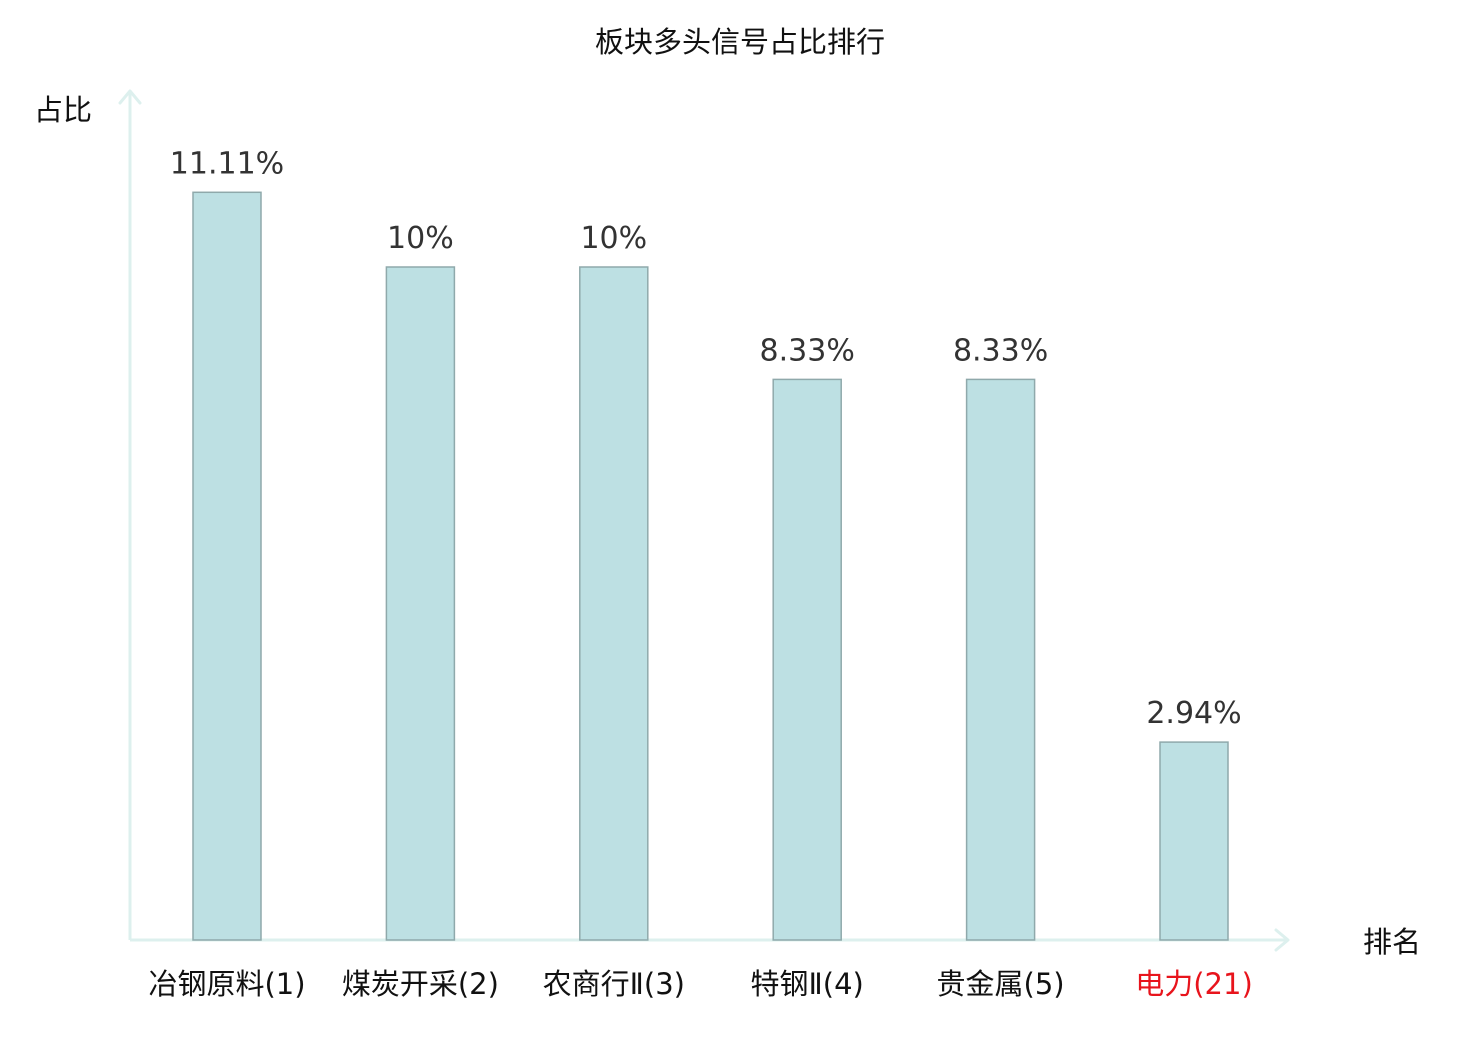  I want to click on chart-title: 板块多头信号占比排行, so click(740, 42).